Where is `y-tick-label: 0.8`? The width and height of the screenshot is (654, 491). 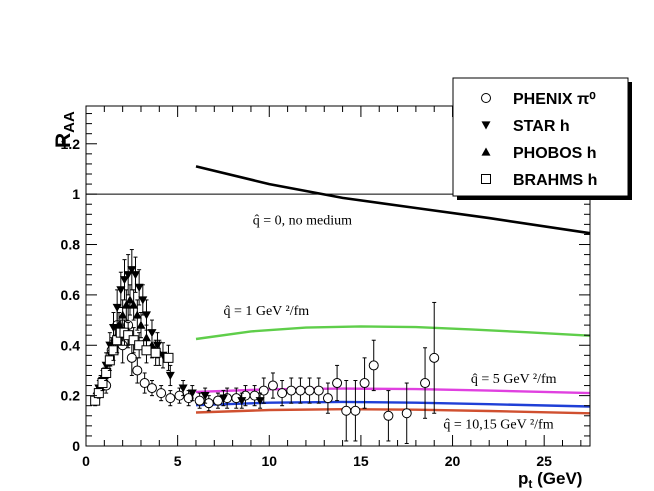 y-tick-label: 0.8 is located at coordinates (71, 245).